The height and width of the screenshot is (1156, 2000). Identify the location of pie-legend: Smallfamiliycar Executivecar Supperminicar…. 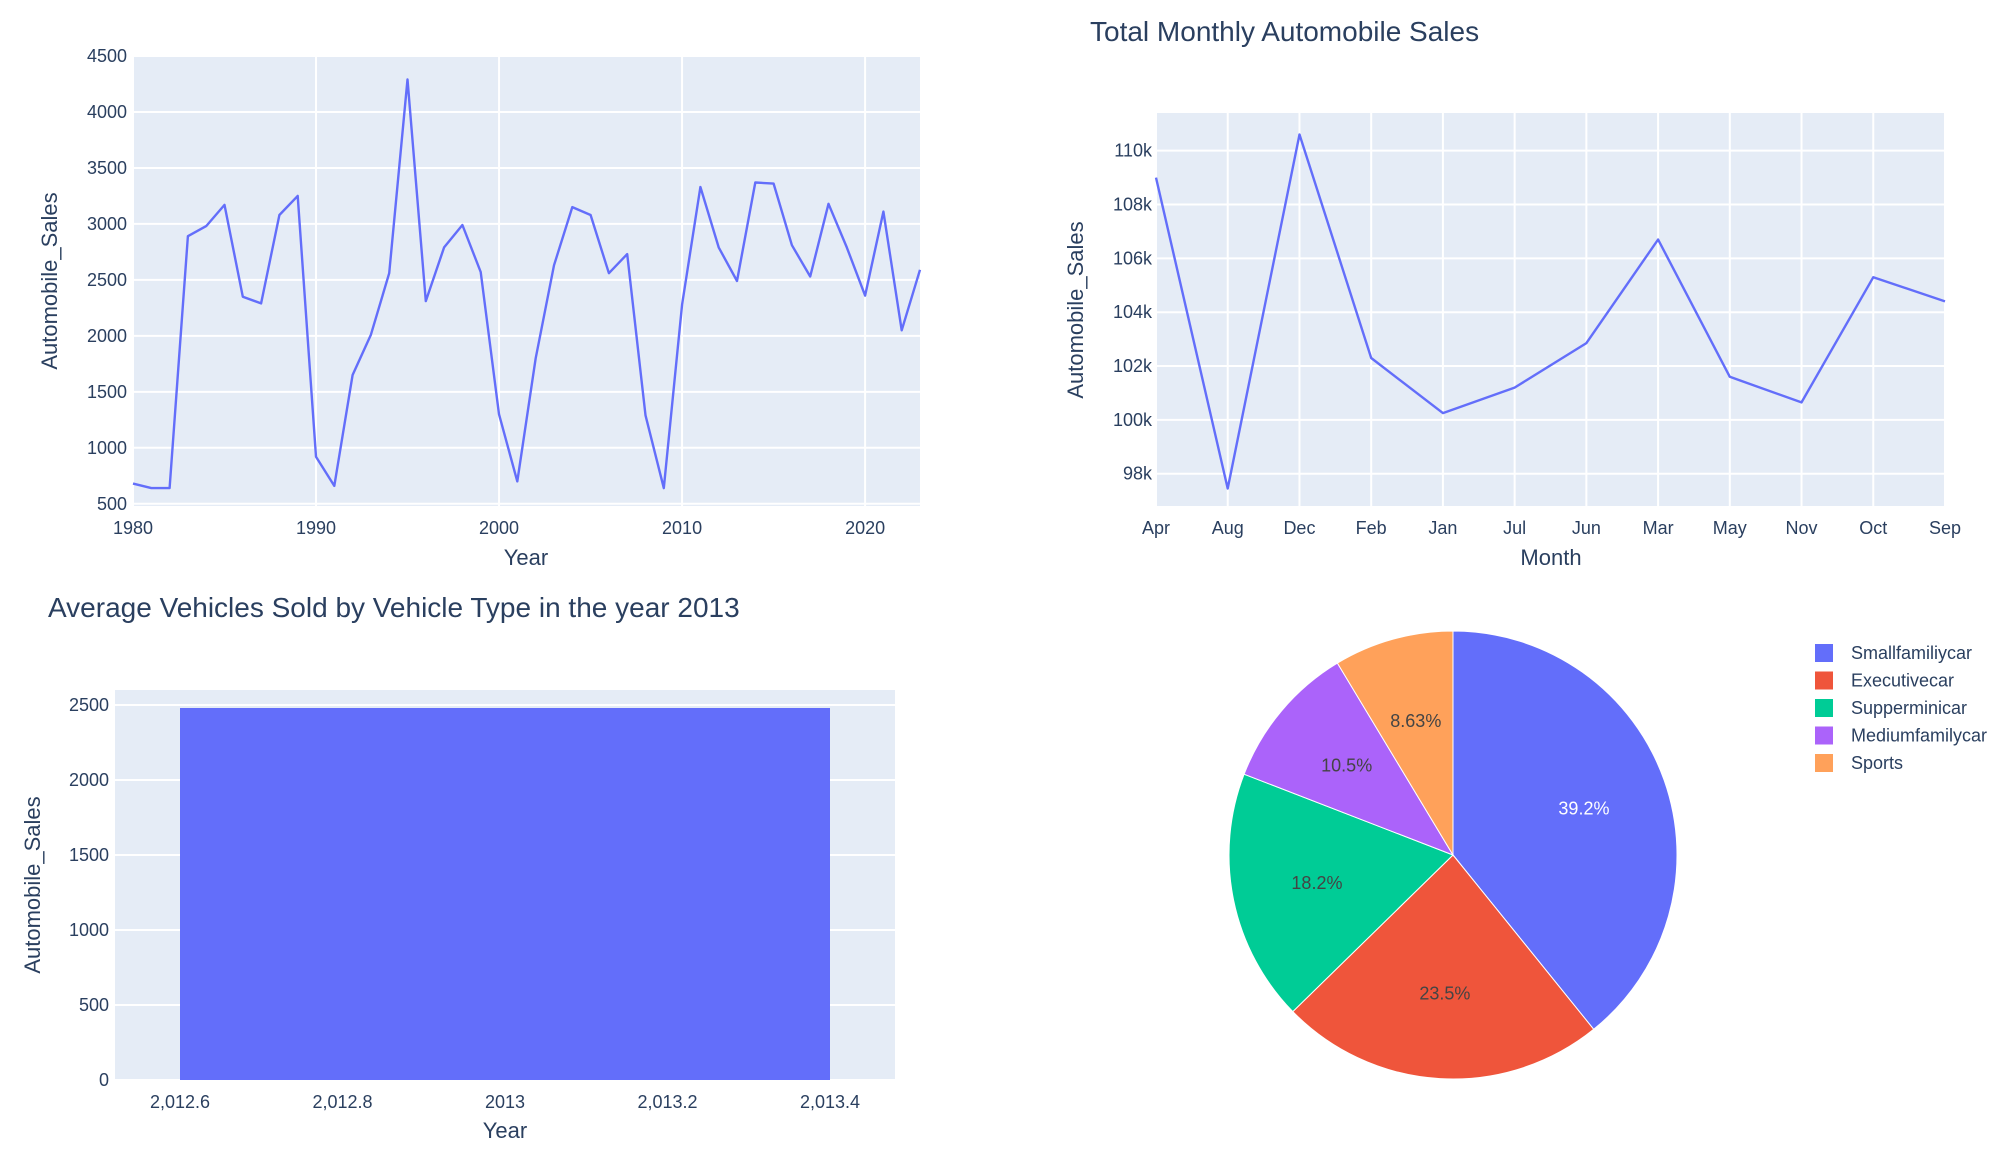
(1901, 708).